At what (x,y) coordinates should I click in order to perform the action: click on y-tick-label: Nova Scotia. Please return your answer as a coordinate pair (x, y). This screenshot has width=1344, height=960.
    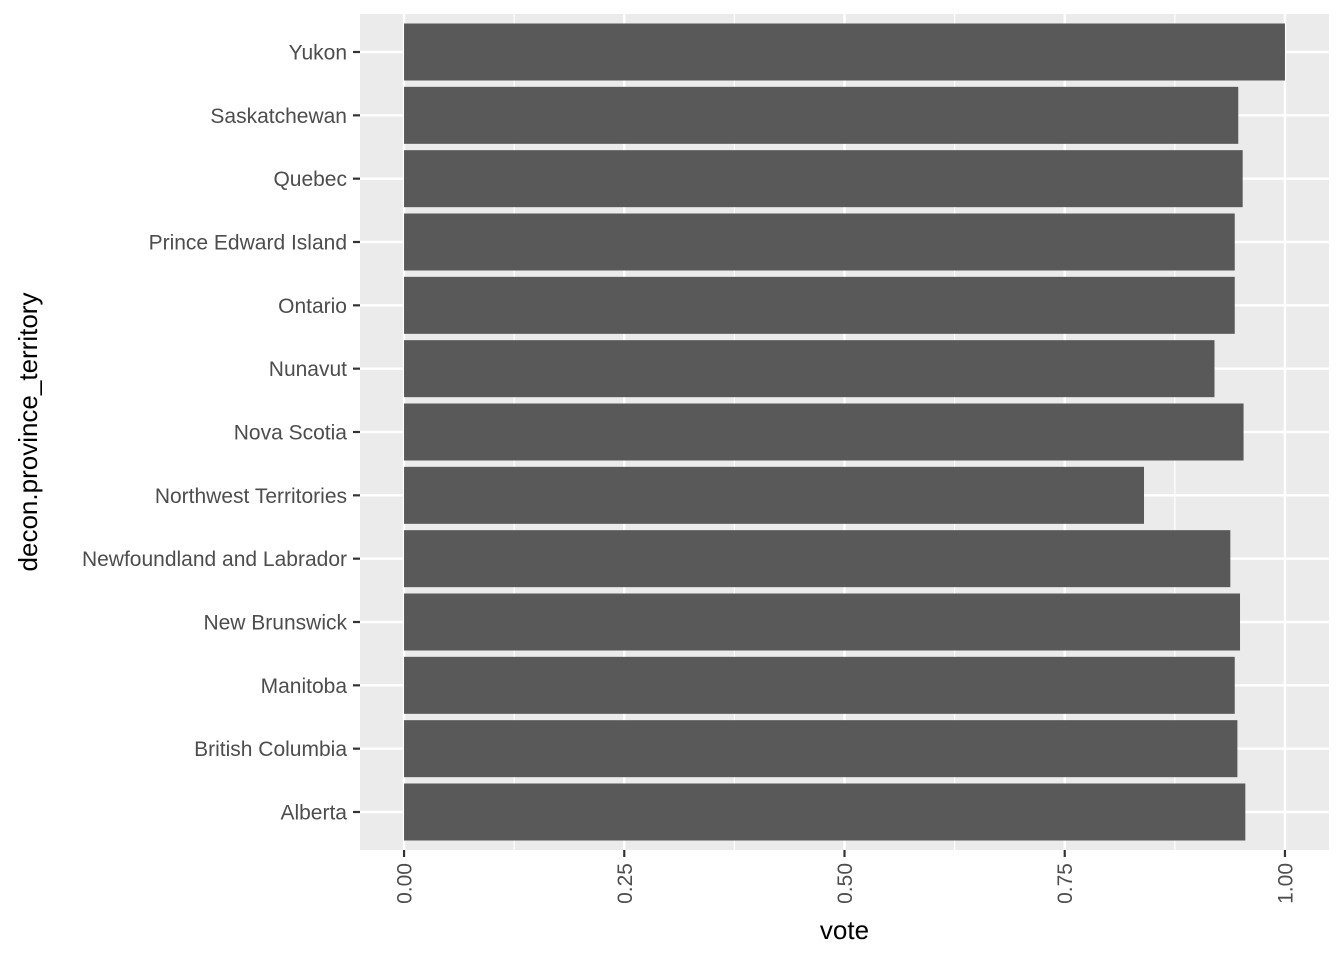
    Looking at the image, I should click on (291, 433).